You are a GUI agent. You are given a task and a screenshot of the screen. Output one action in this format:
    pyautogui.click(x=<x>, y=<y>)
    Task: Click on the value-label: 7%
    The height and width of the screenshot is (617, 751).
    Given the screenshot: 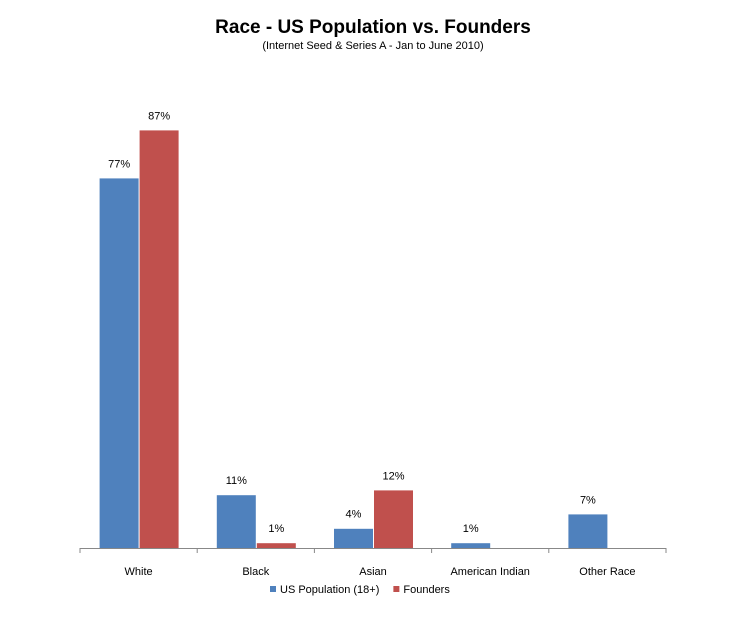 What is the action you would take?
    pyautogui.click(x=588, y=500)
    